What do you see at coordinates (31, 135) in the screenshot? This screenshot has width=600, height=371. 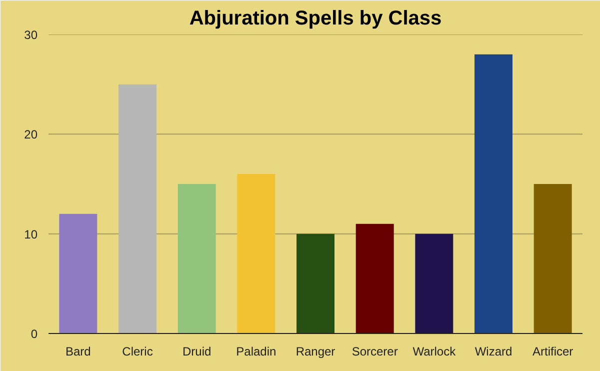 I see `y-tick-label: 20` at bounding box center [31, 135].